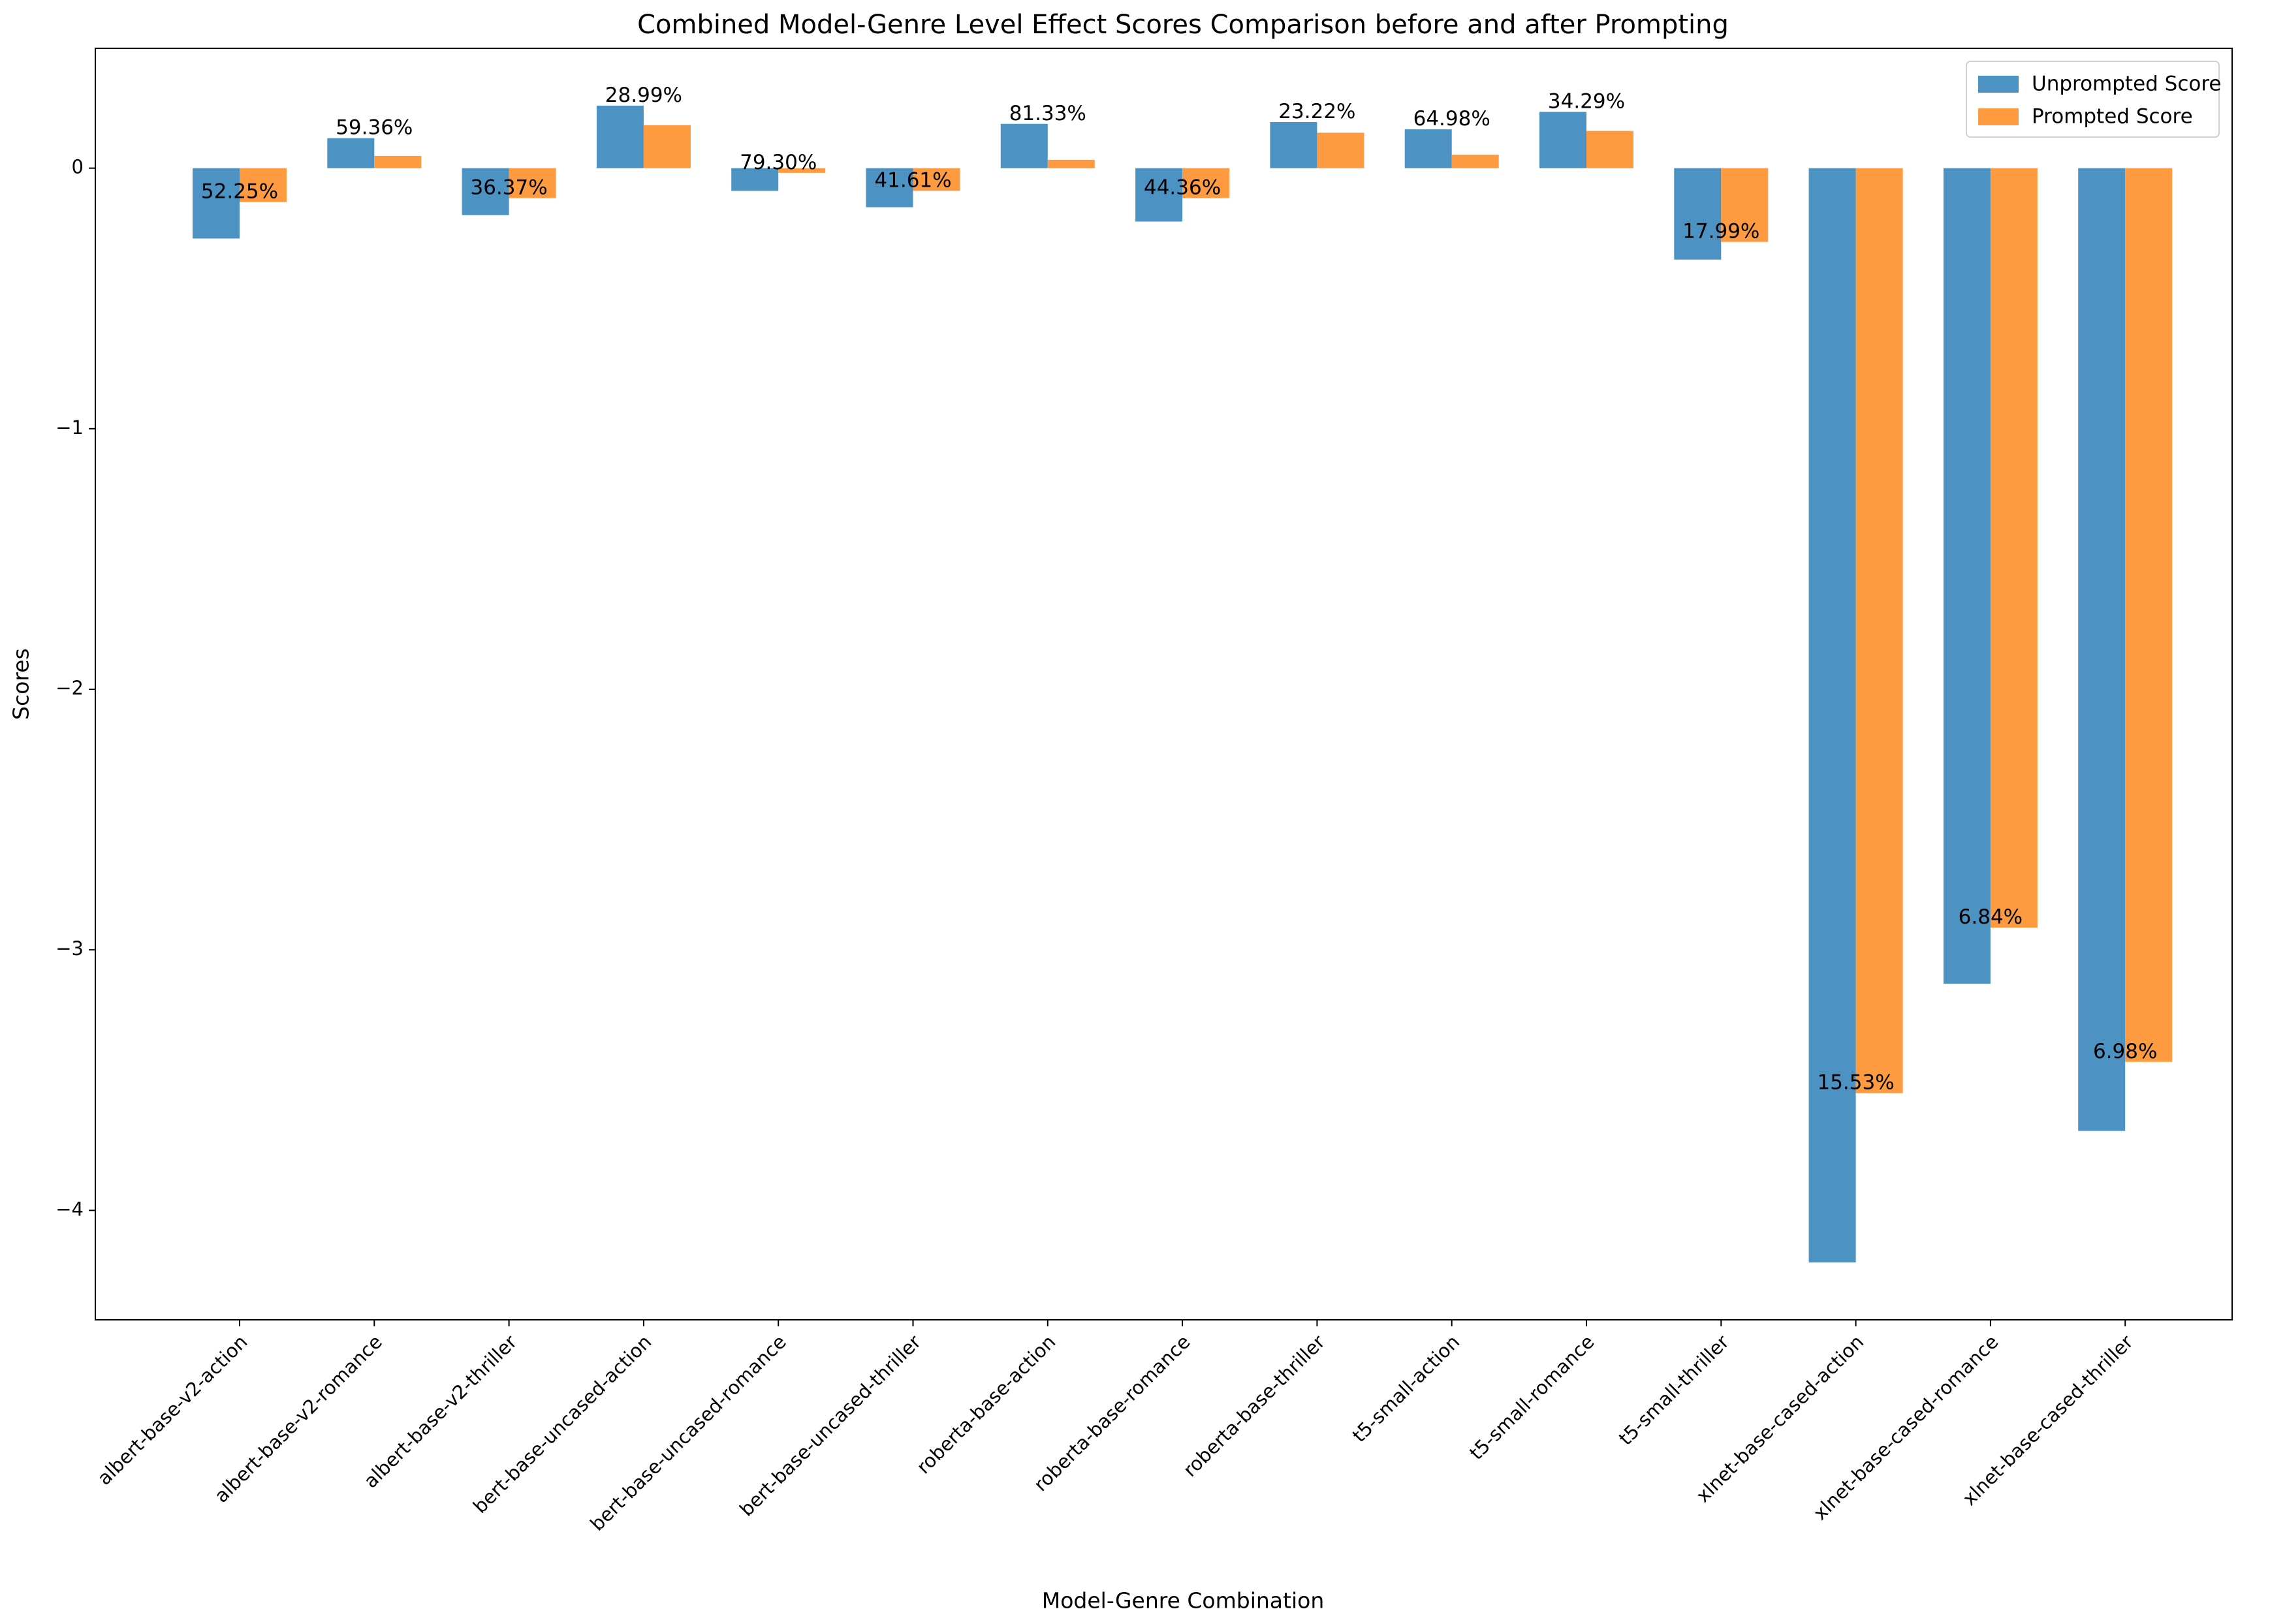 The image size is (2285, 1624). What do you see at coordinates (2112, 117) in the screenshot?
I see `legend-label: Prompted Score` at bounding box center [2112, 117].